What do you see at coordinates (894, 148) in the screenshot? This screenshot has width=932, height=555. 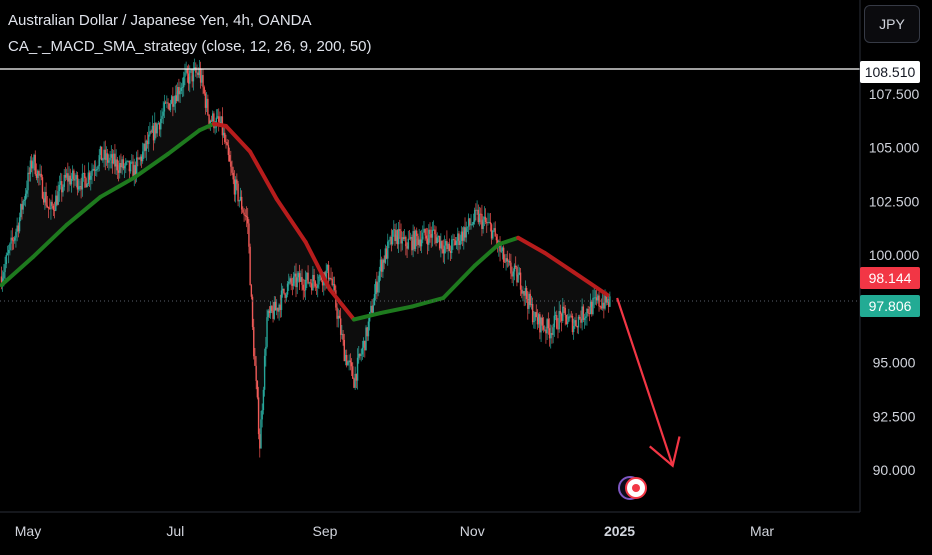 I see `price-tick-label: 105.000` at bounding box center [894, 148].